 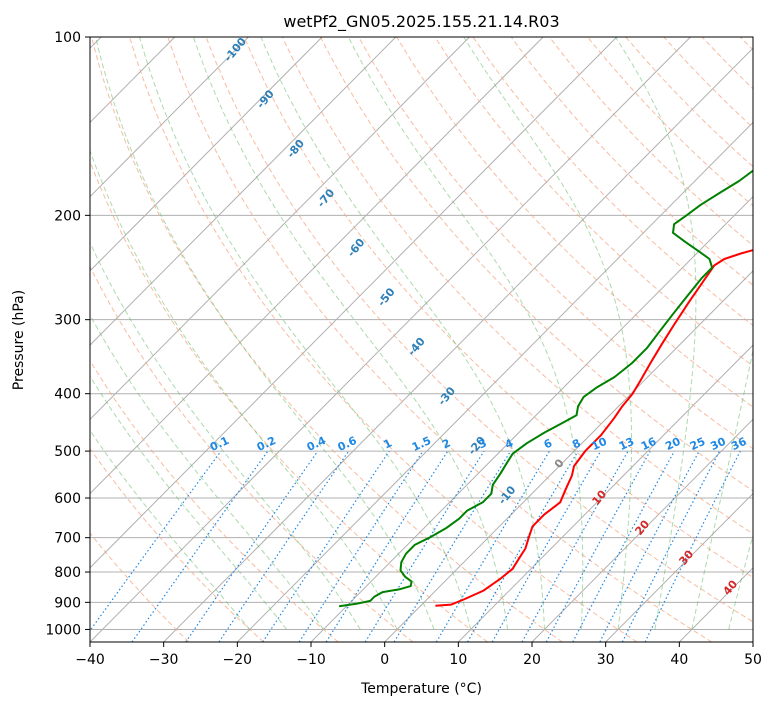 What do you see at coordinates (753, 660) in the screenshot?
I see `x-tick-label: 50` at bounding box center [753, 660].